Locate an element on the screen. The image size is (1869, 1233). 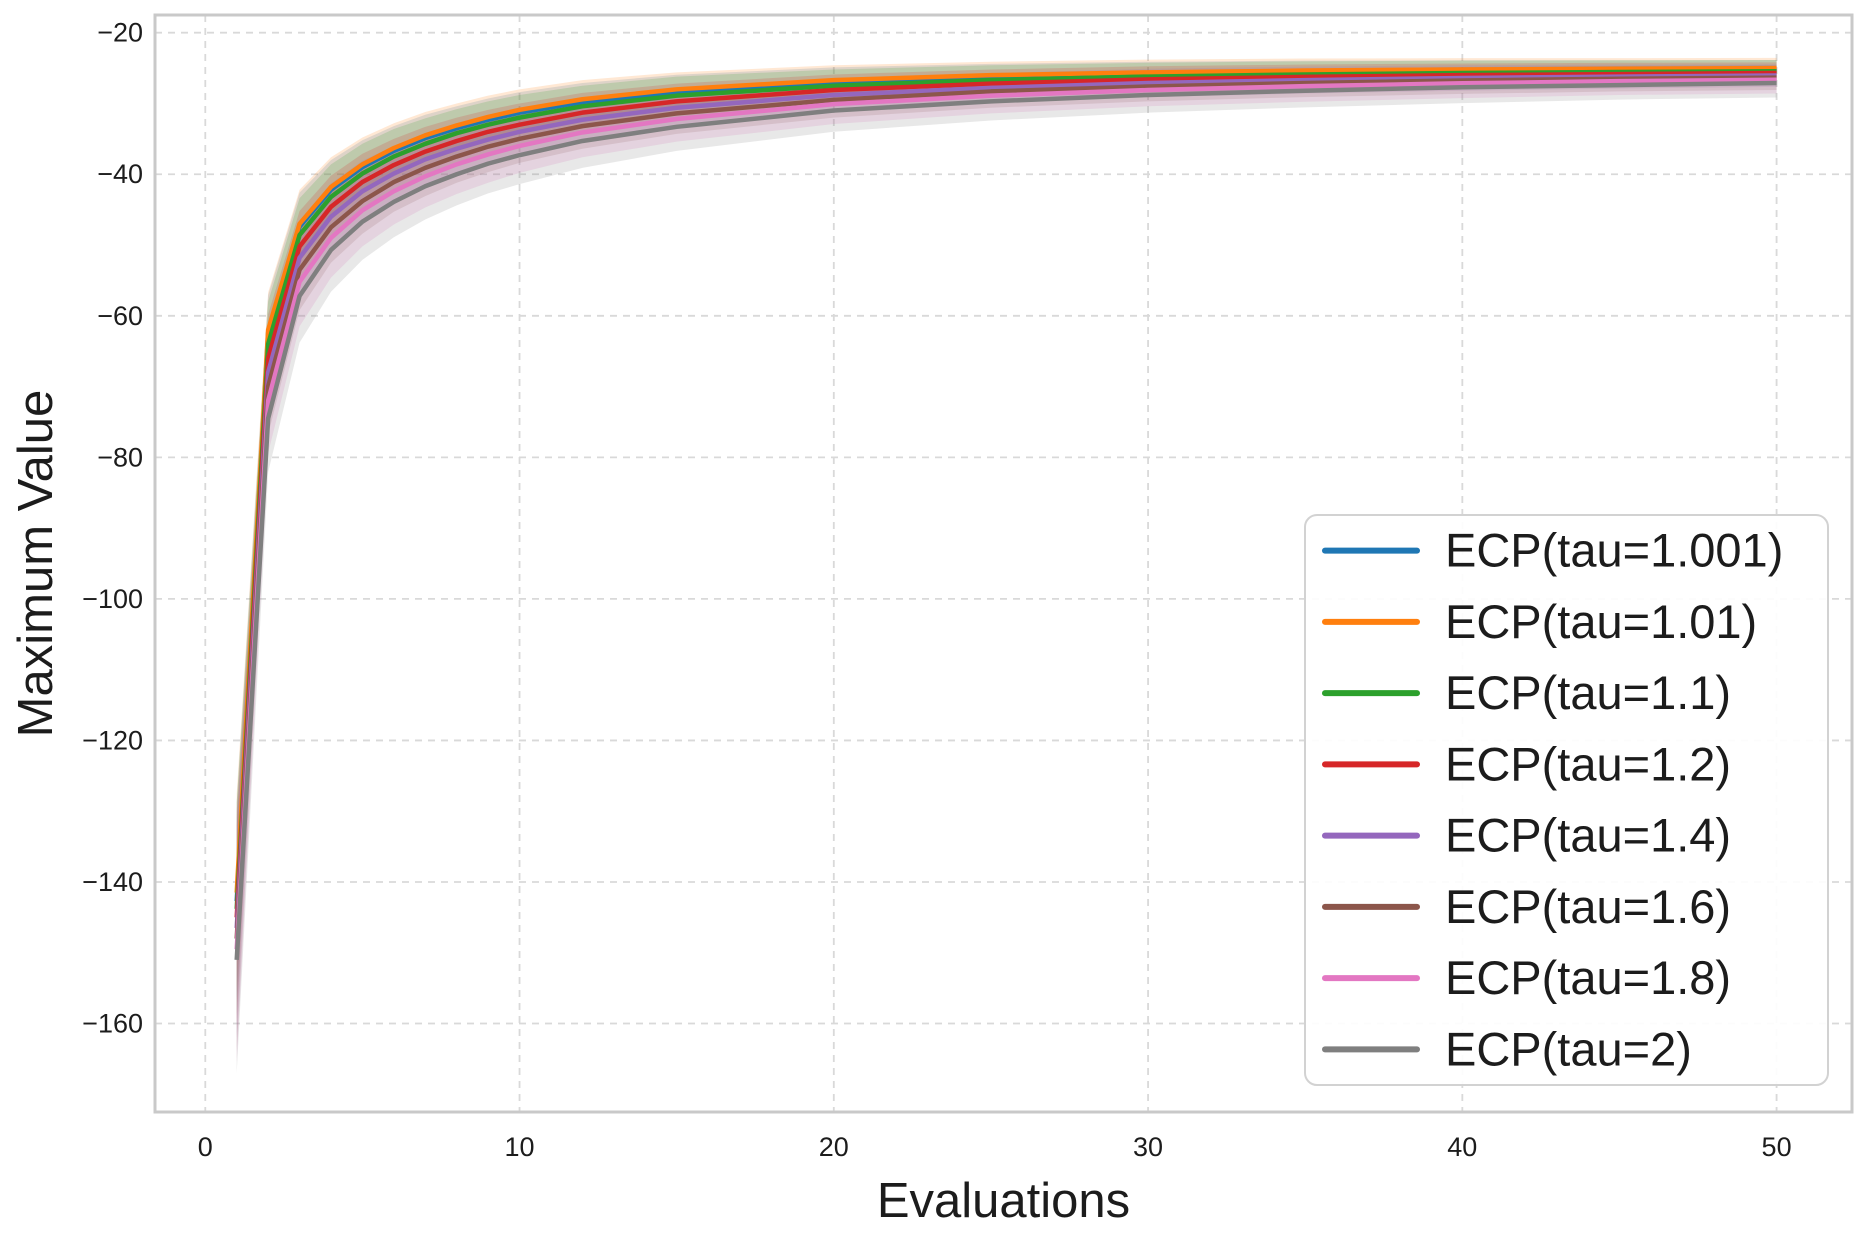
legend-box is located at coordinates (1566, 800).